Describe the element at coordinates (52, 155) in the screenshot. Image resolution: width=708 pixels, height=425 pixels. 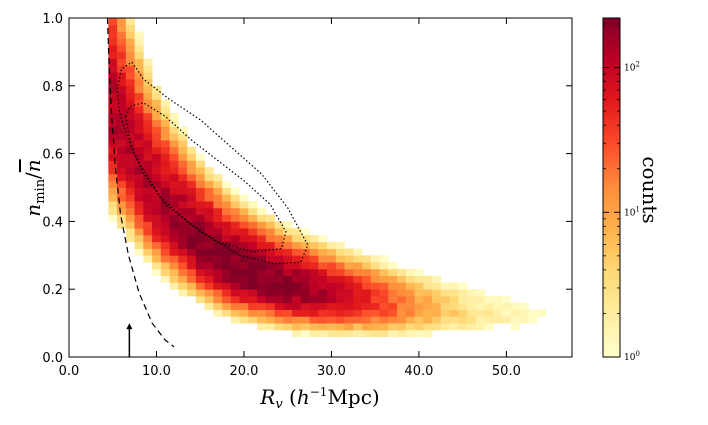
I see `y-tick-label: 0.6` at that location.